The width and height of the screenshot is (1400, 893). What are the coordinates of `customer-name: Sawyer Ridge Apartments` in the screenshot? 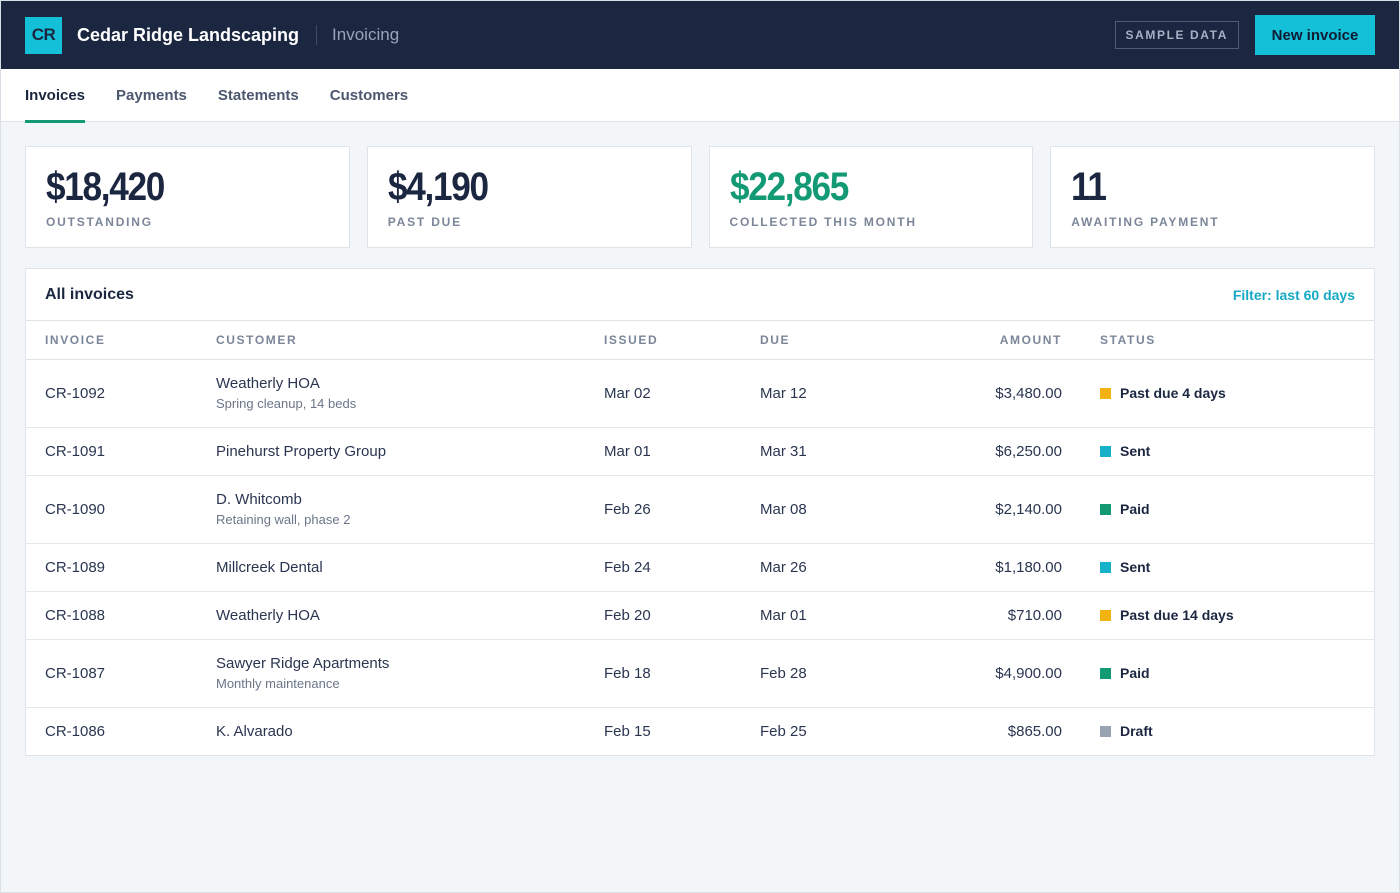 It's located at (303, 663).